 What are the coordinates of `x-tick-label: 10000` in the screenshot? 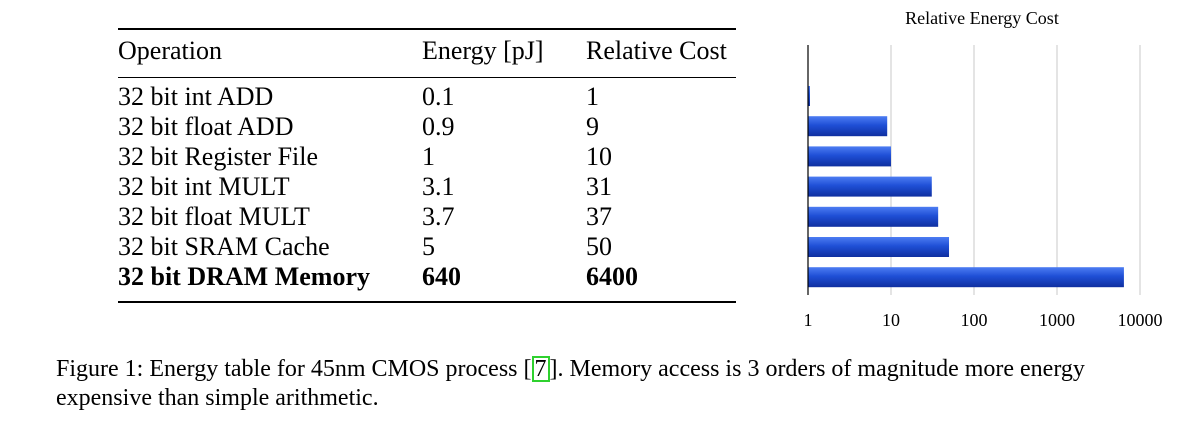 It's located at (1140, 320).